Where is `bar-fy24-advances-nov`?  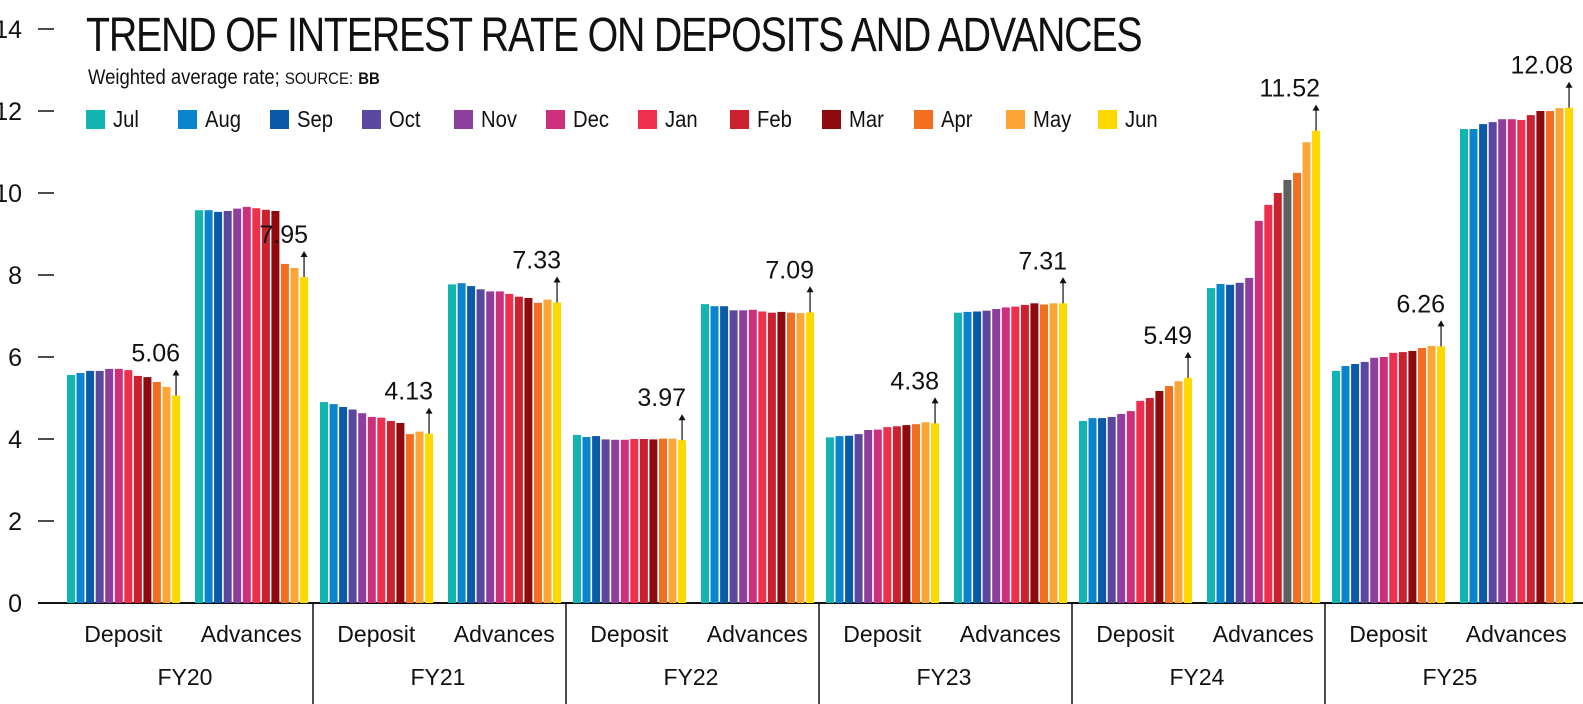
bar-fy24-advances-nov is located at coordinates (1249, 440).